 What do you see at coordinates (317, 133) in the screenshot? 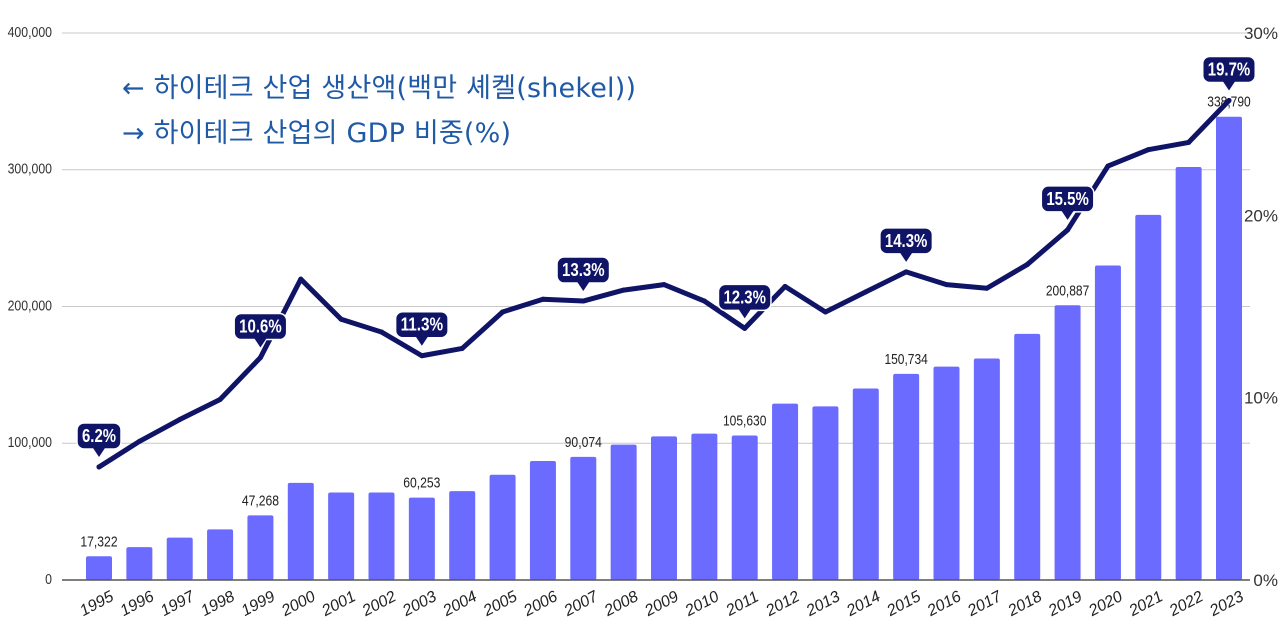
I see `legend-right-series: → 하이테크 산업의 GDP 비중(%)` at bounding box center [317, 133].